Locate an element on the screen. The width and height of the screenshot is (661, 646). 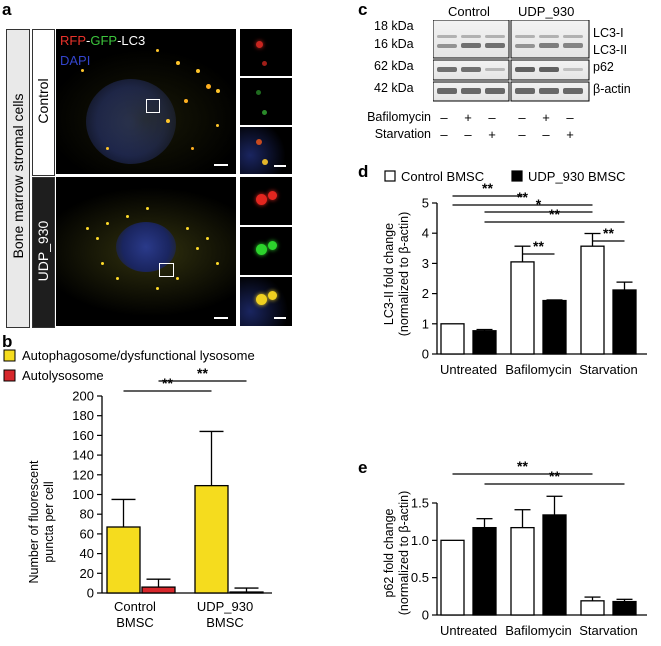
kda-label-62: 62 kDa is located at coordinates (394, 66).